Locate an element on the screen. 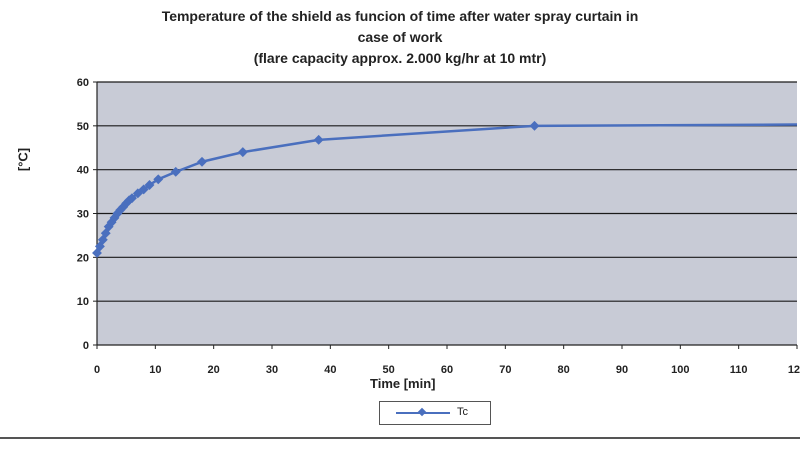 This screenshot has width=800, height=450. y-tick-label-30: 30 is located at coordinates (83, 215).